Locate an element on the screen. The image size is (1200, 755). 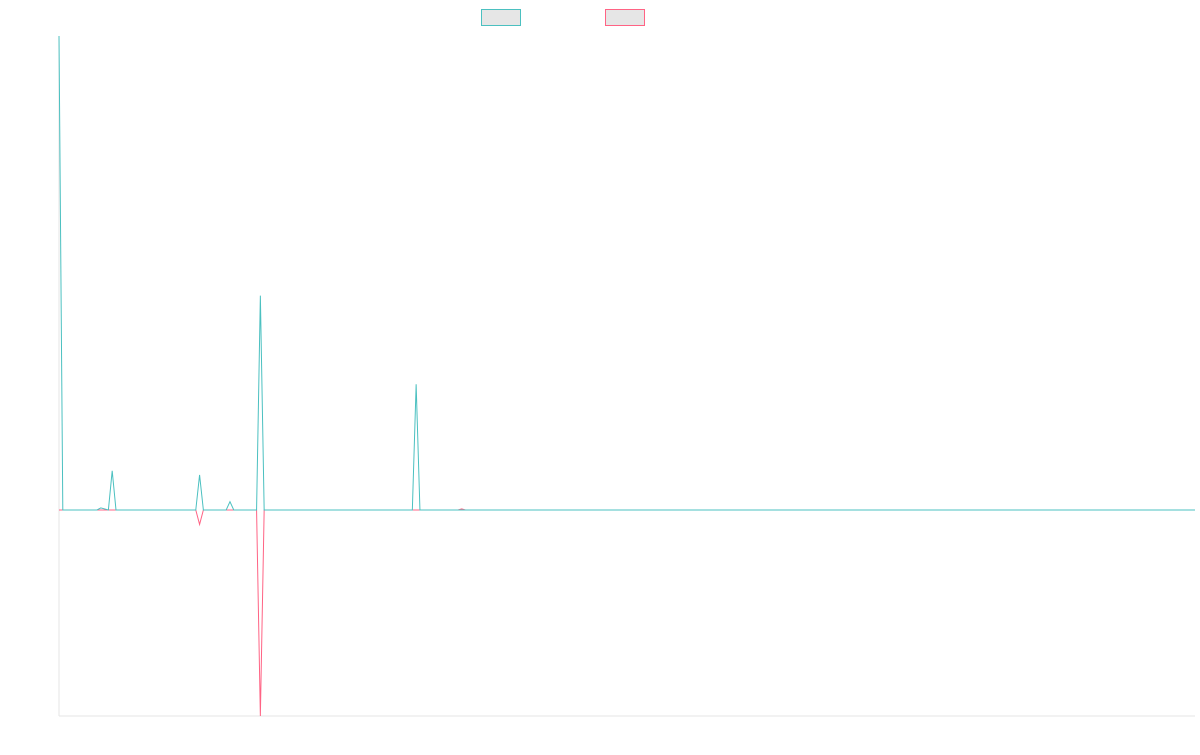
legend is located at coordinates (563, 17).